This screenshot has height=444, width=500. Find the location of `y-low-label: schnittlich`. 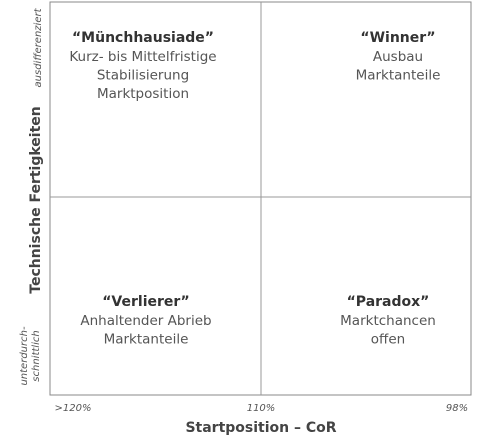

y-low-label: schnittlich is located at coordinates (36, 355).